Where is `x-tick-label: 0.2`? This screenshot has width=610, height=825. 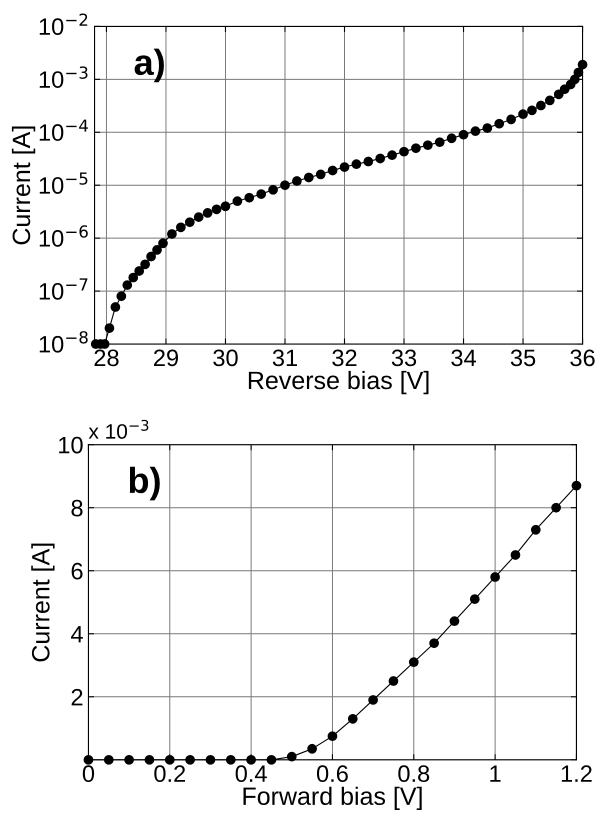
x-tick-label: 0.2 is located at coordinates (170, 773).